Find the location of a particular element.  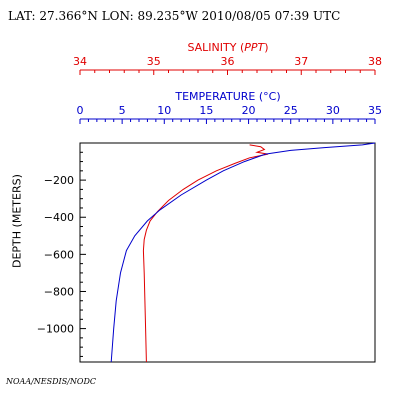

depth-tick-label: −400 is located at coordinates (59, 217).